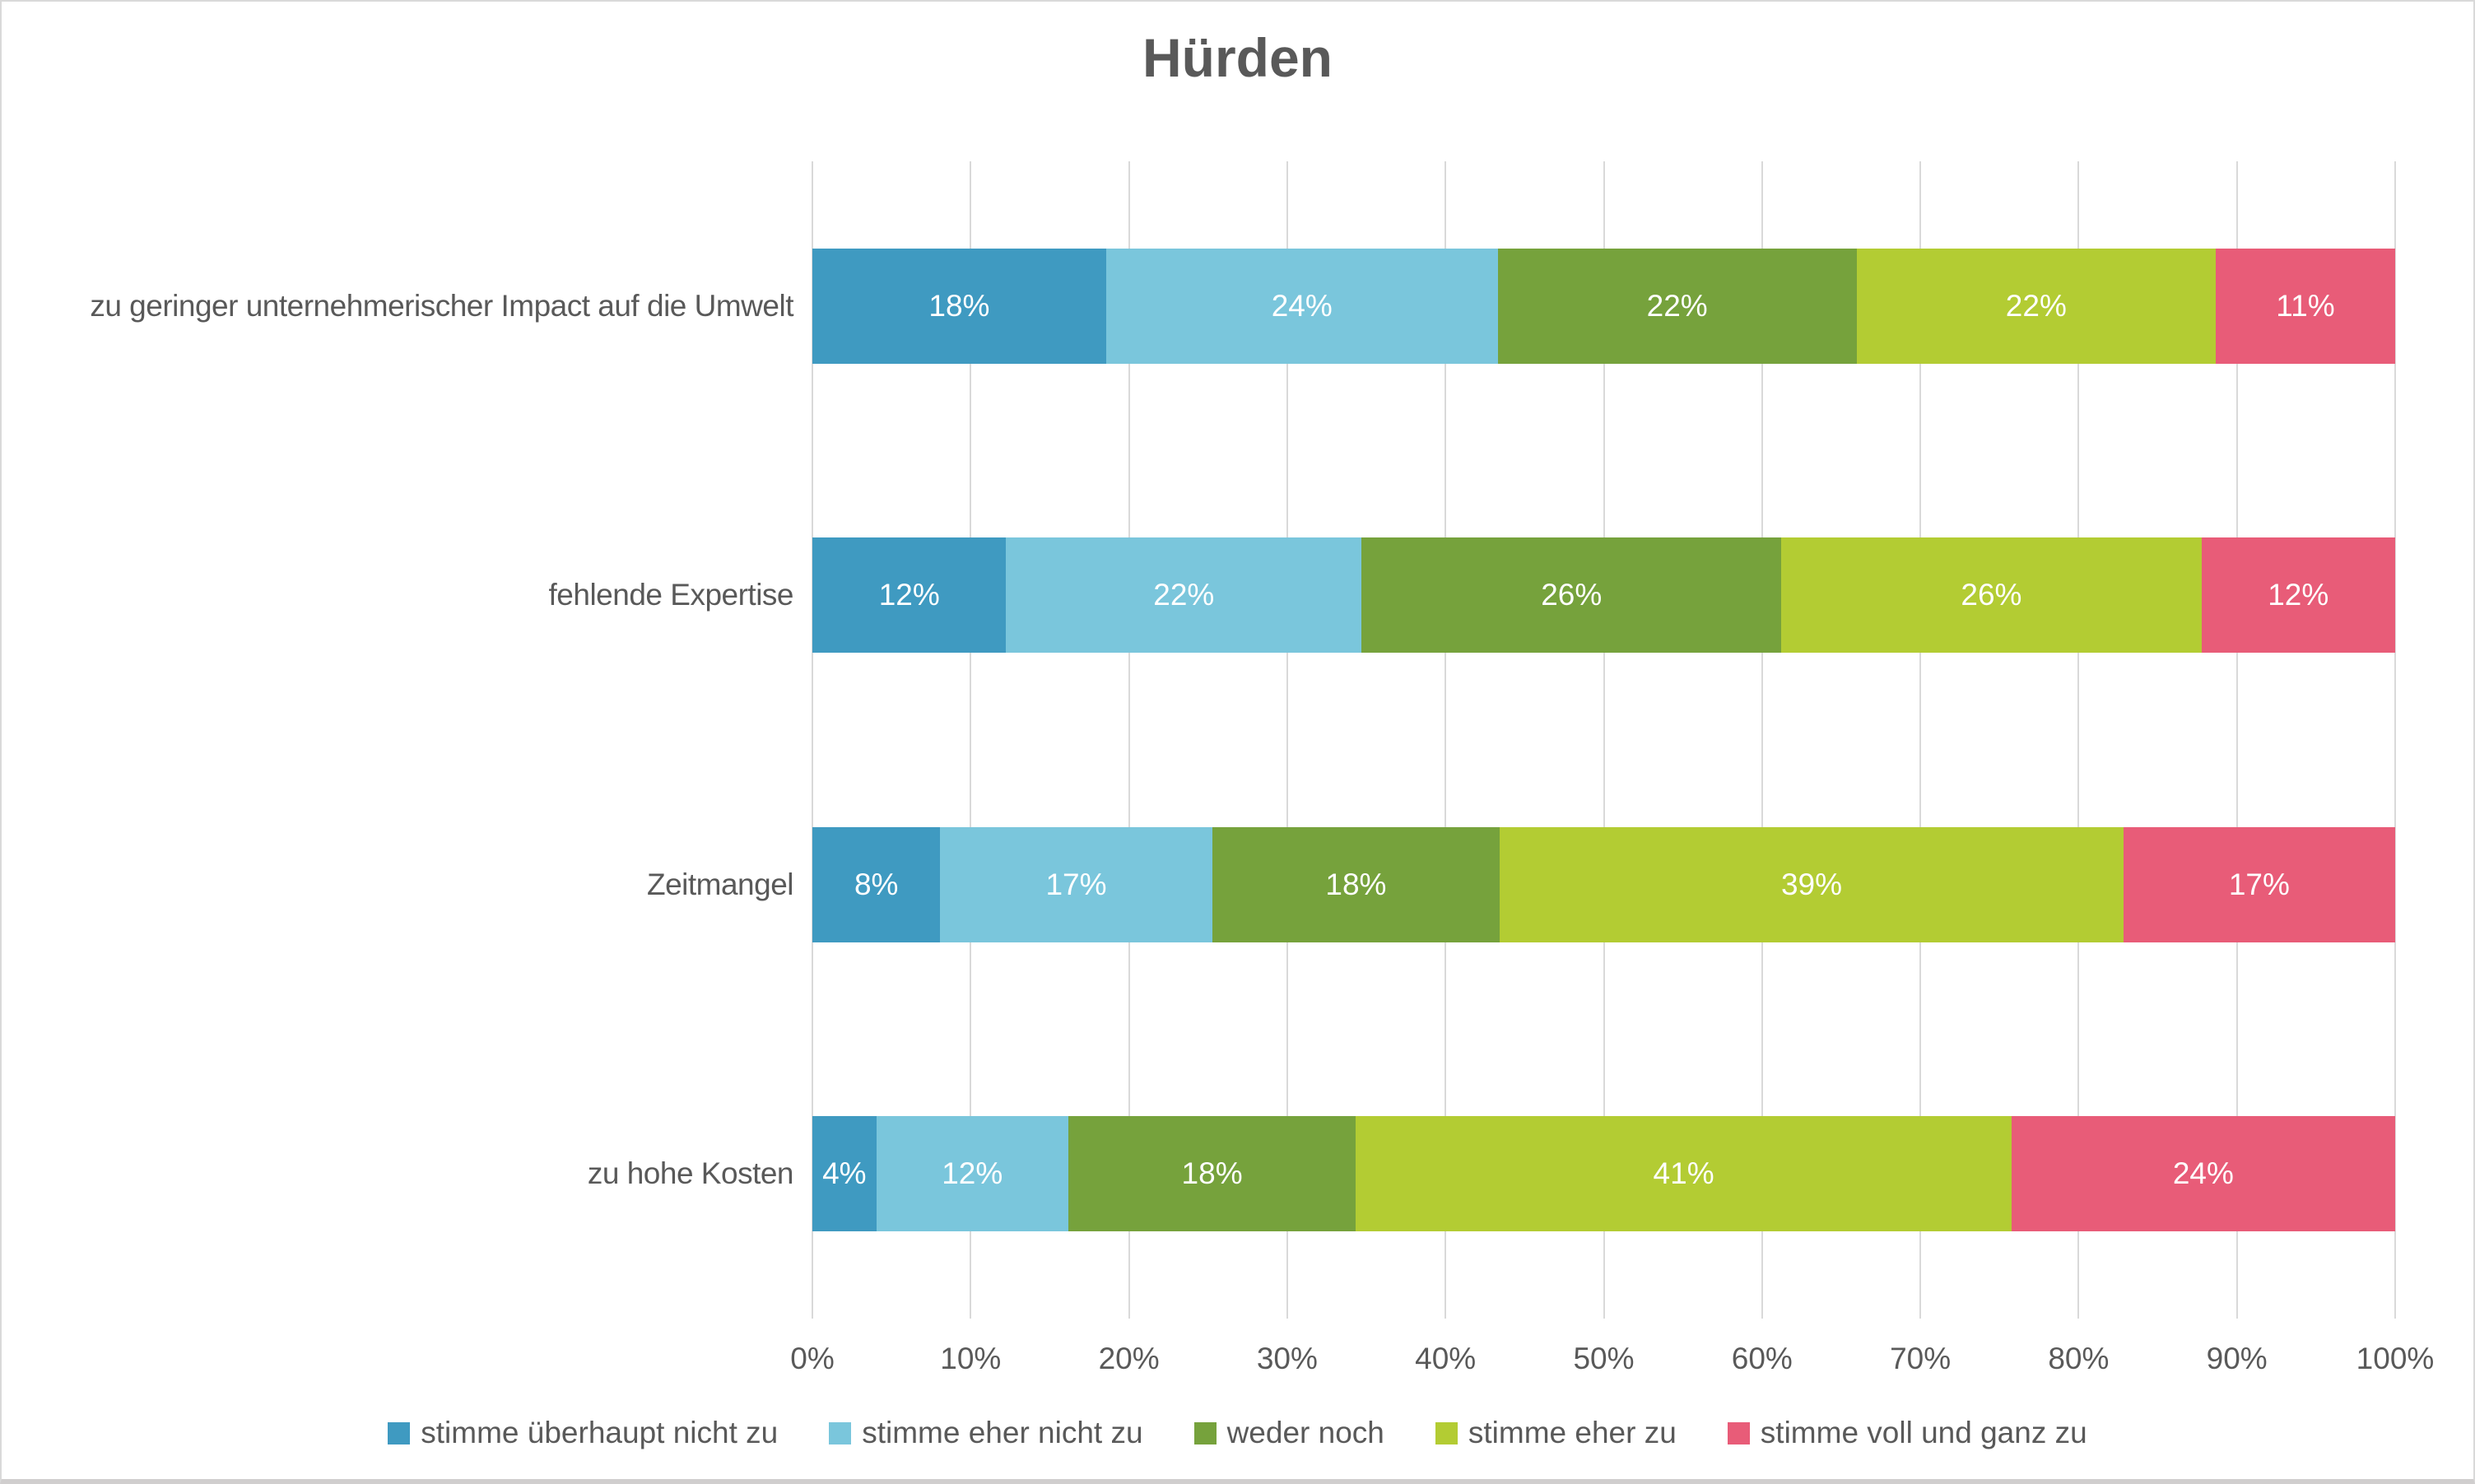 This screenshot has width=2475, height=1484. I want to click on bar-segment: 41%, so click(1684, 1174).